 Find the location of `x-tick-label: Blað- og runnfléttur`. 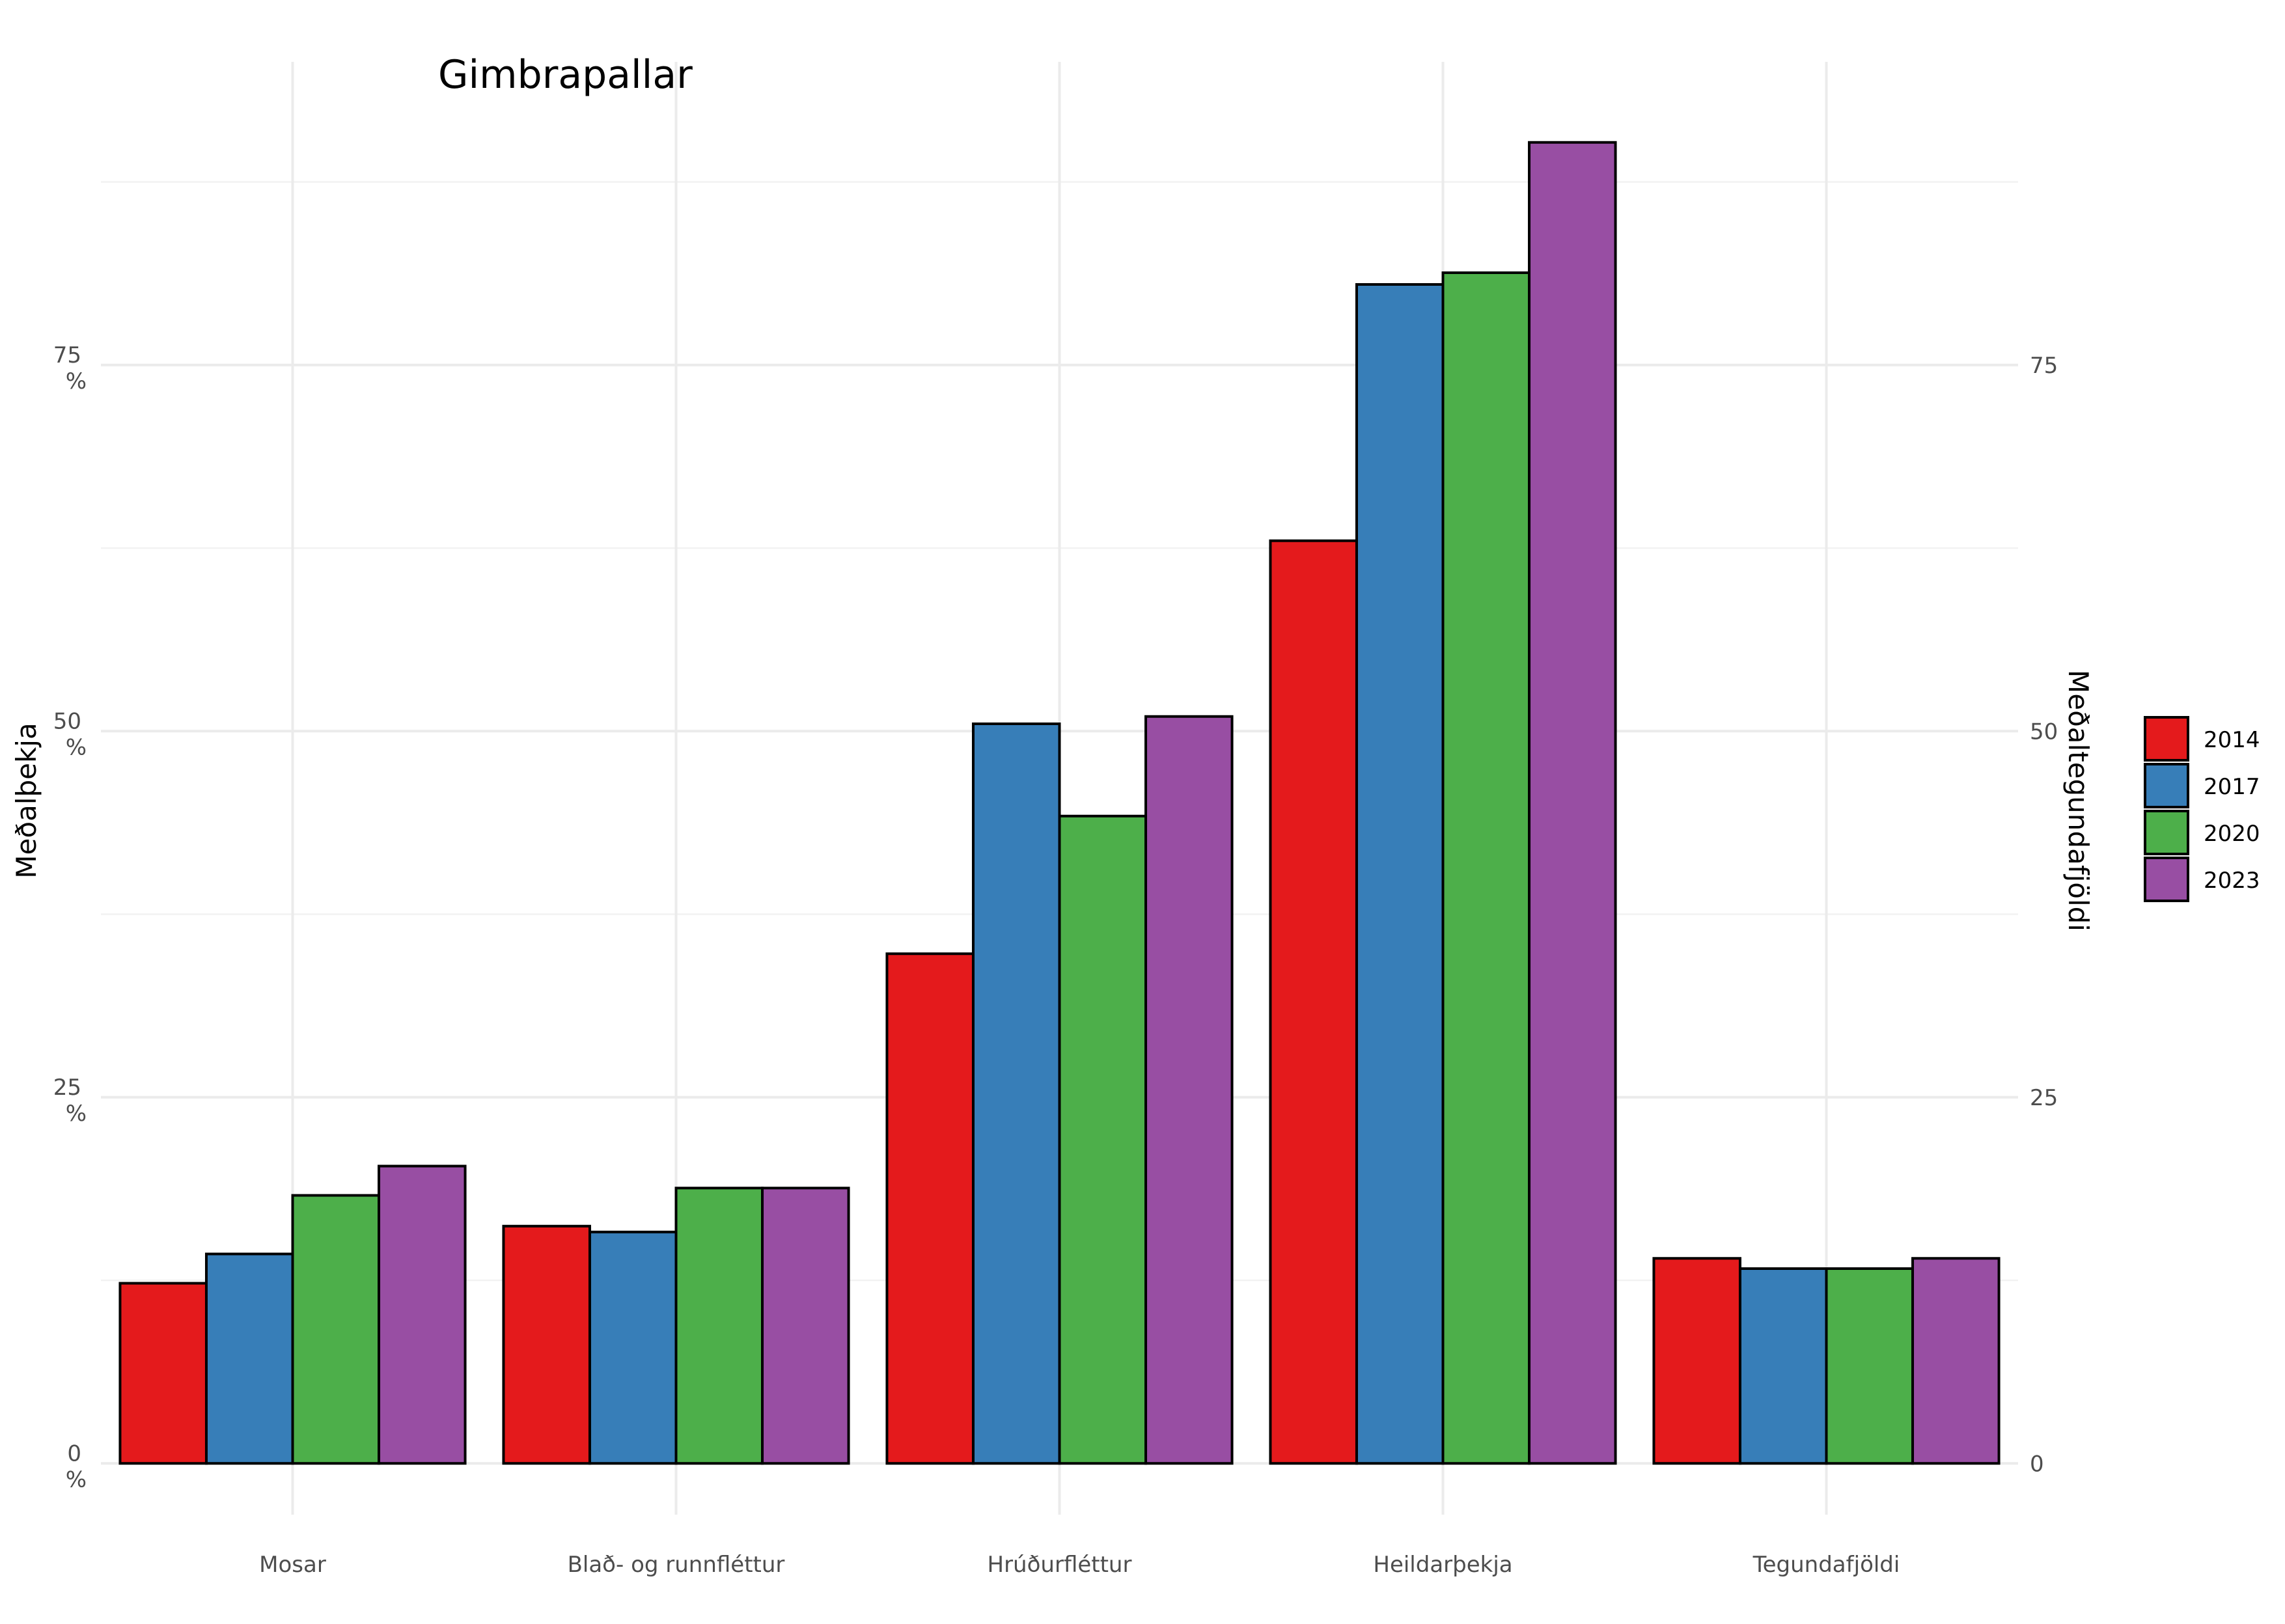

x-tick-label: Blað- og runnfléttur is located at coordinates (676, 1565).